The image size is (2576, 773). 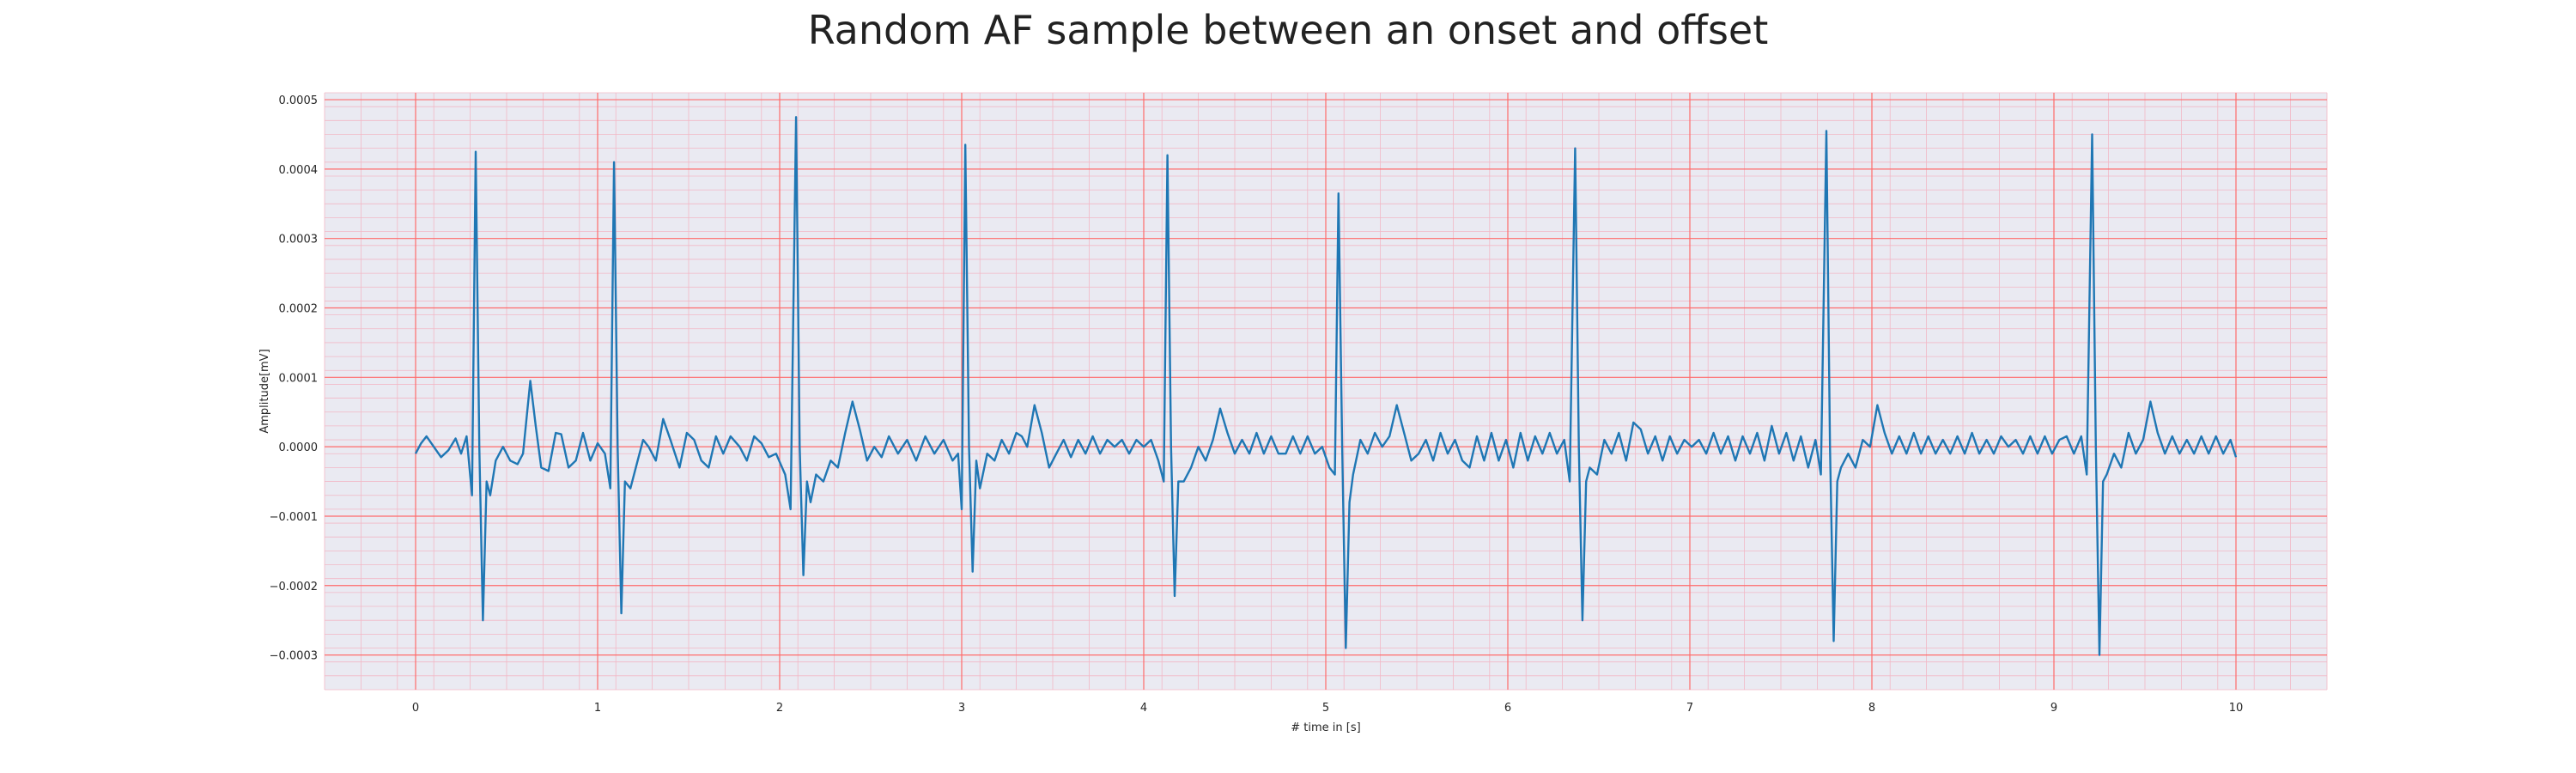 I want to click on x-tick-label: 8, so click(x=1872, y=708).